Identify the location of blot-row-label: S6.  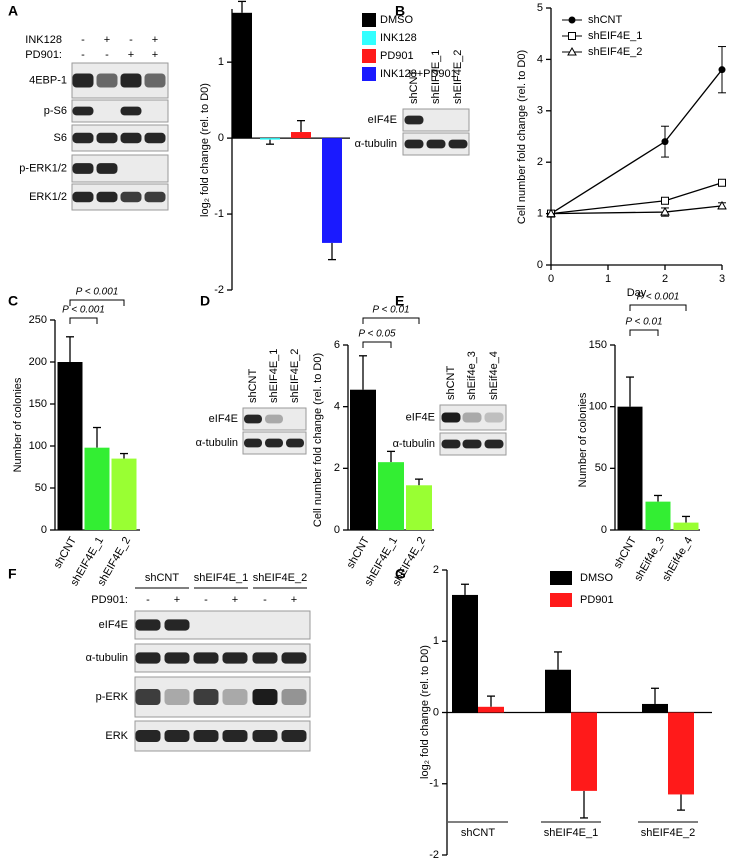
(60, 138).